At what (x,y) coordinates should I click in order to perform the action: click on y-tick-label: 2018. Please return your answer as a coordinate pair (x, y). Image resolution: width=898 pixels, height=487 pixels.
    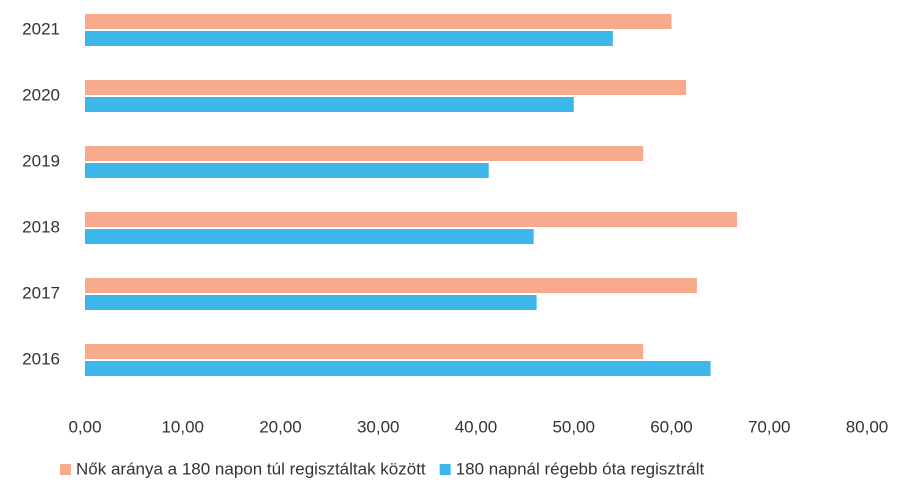
    Looking at the image, I should click on (41, 226).